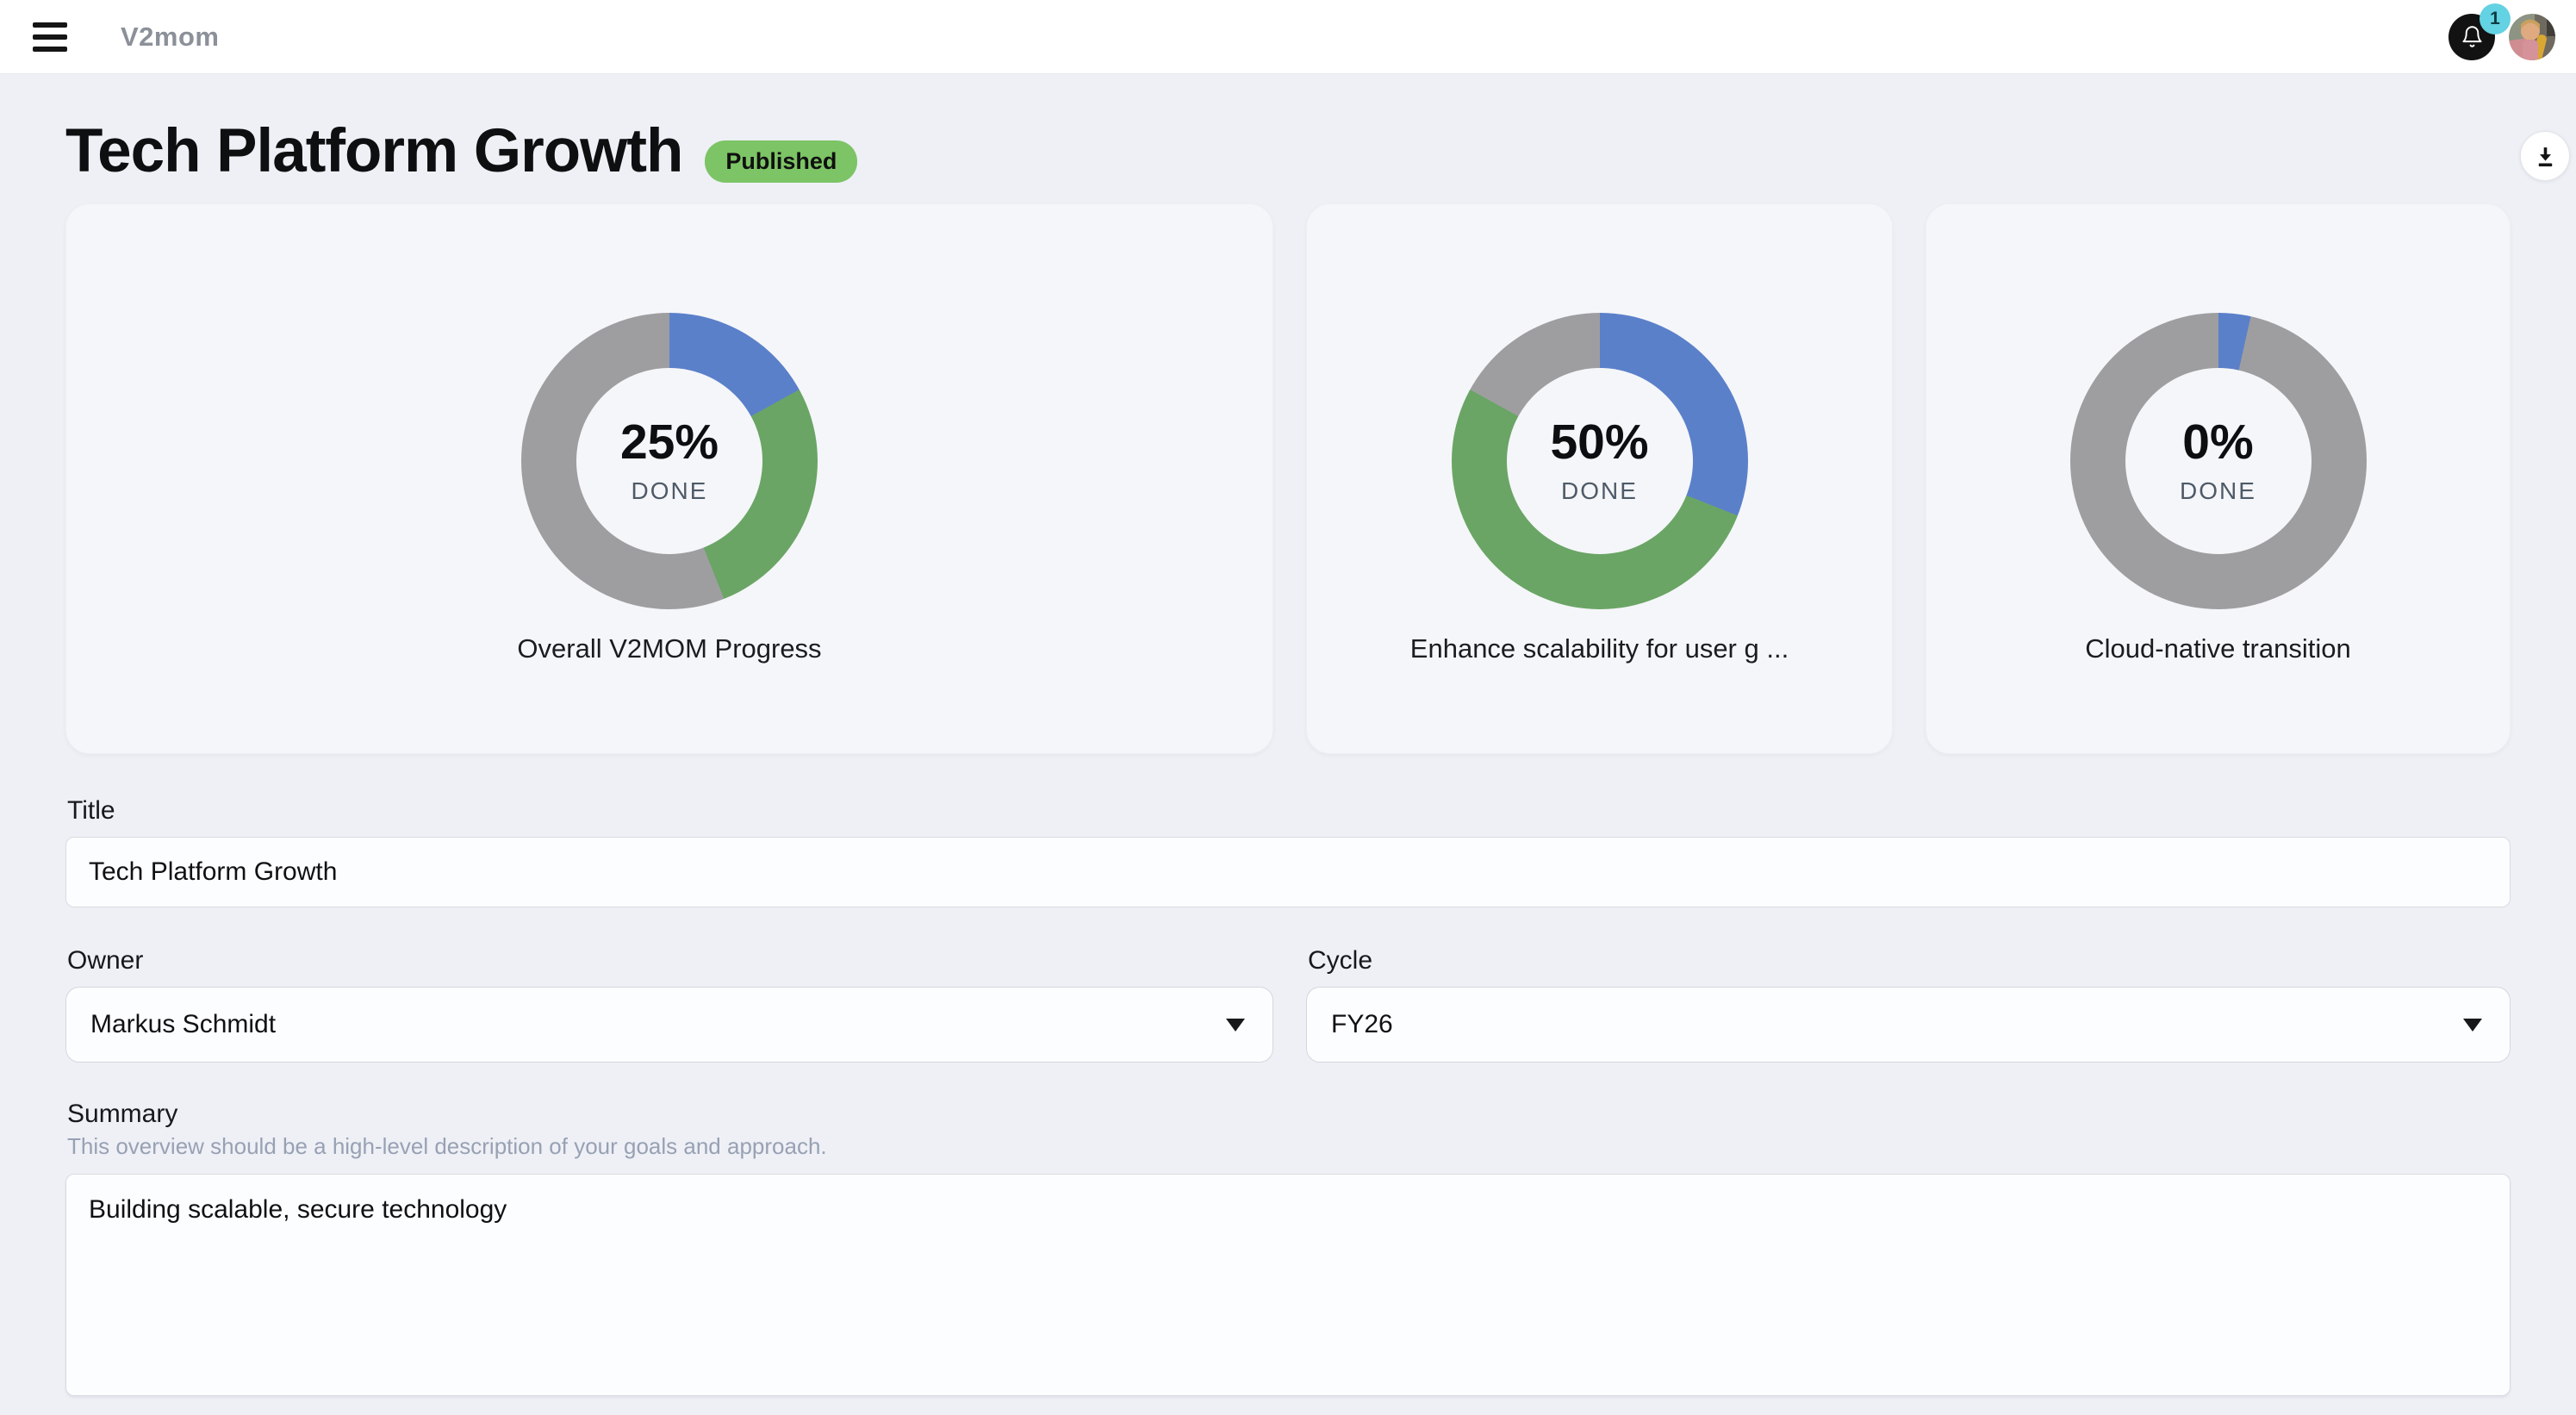 This screenshot has height=1415, width=2576. Describe the element at coordinates (1288, 1285) in the screenshot. I see `summary-textarea: Building scalable, secure technology` at that location.